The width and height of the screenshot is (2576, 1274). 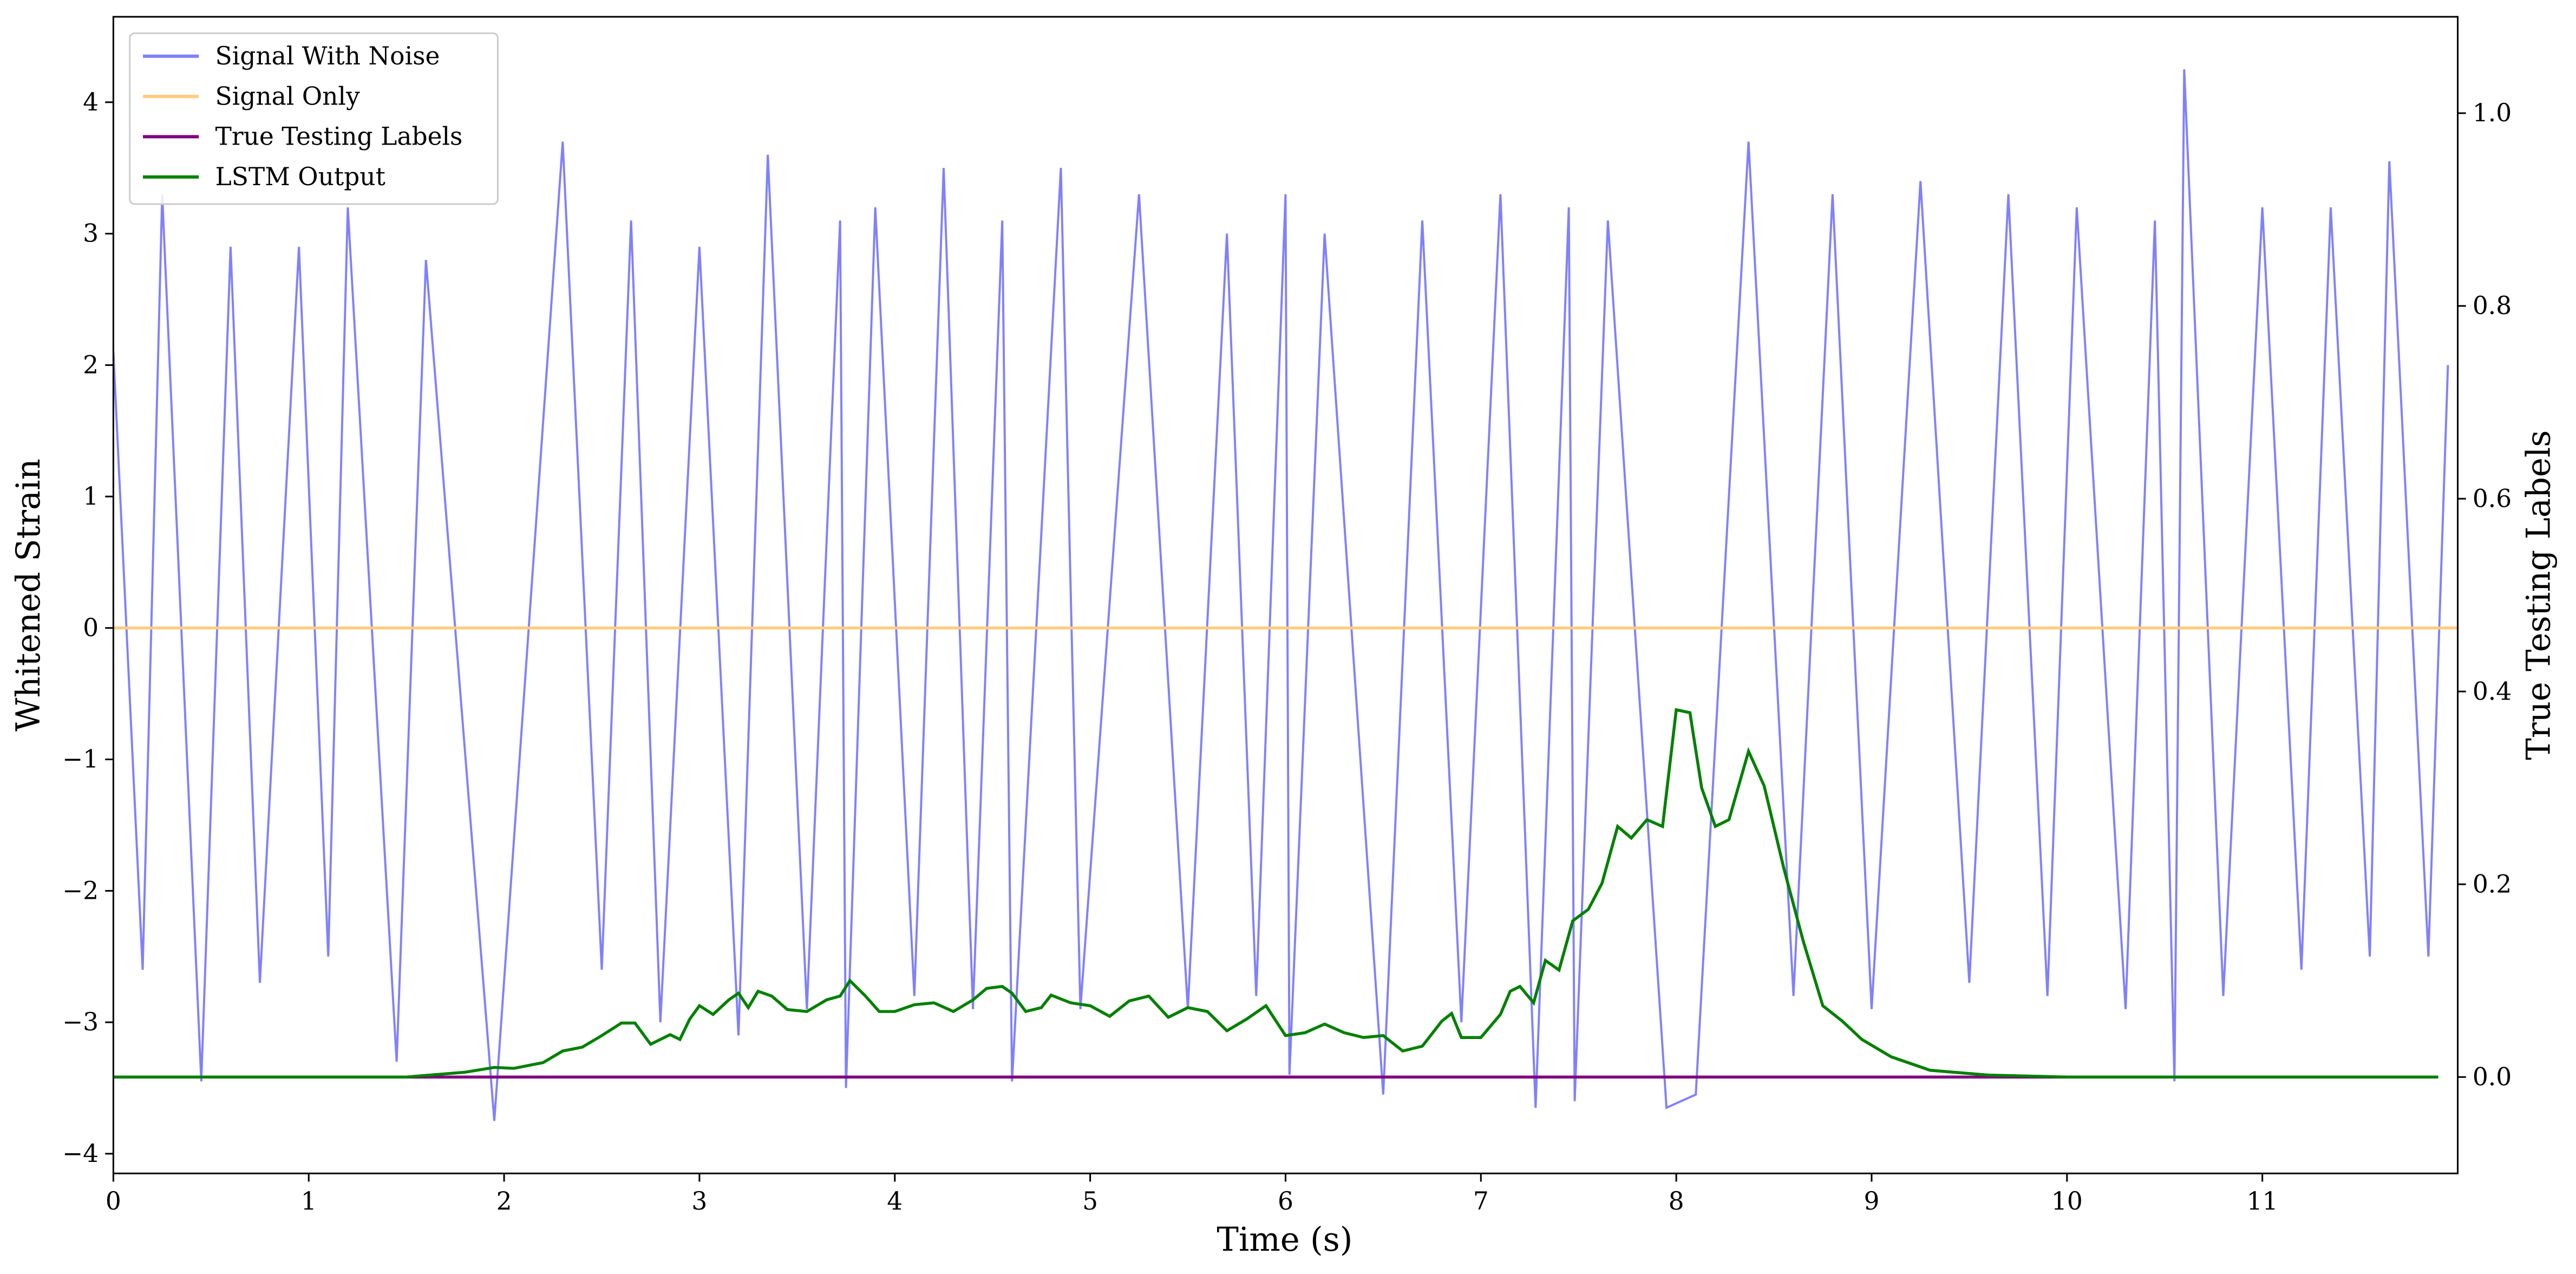 What do you see at coordinates (1872, 1201) in the screenshot?
I see `x-tick-label: 9` at bounding box center [1872, 1201].